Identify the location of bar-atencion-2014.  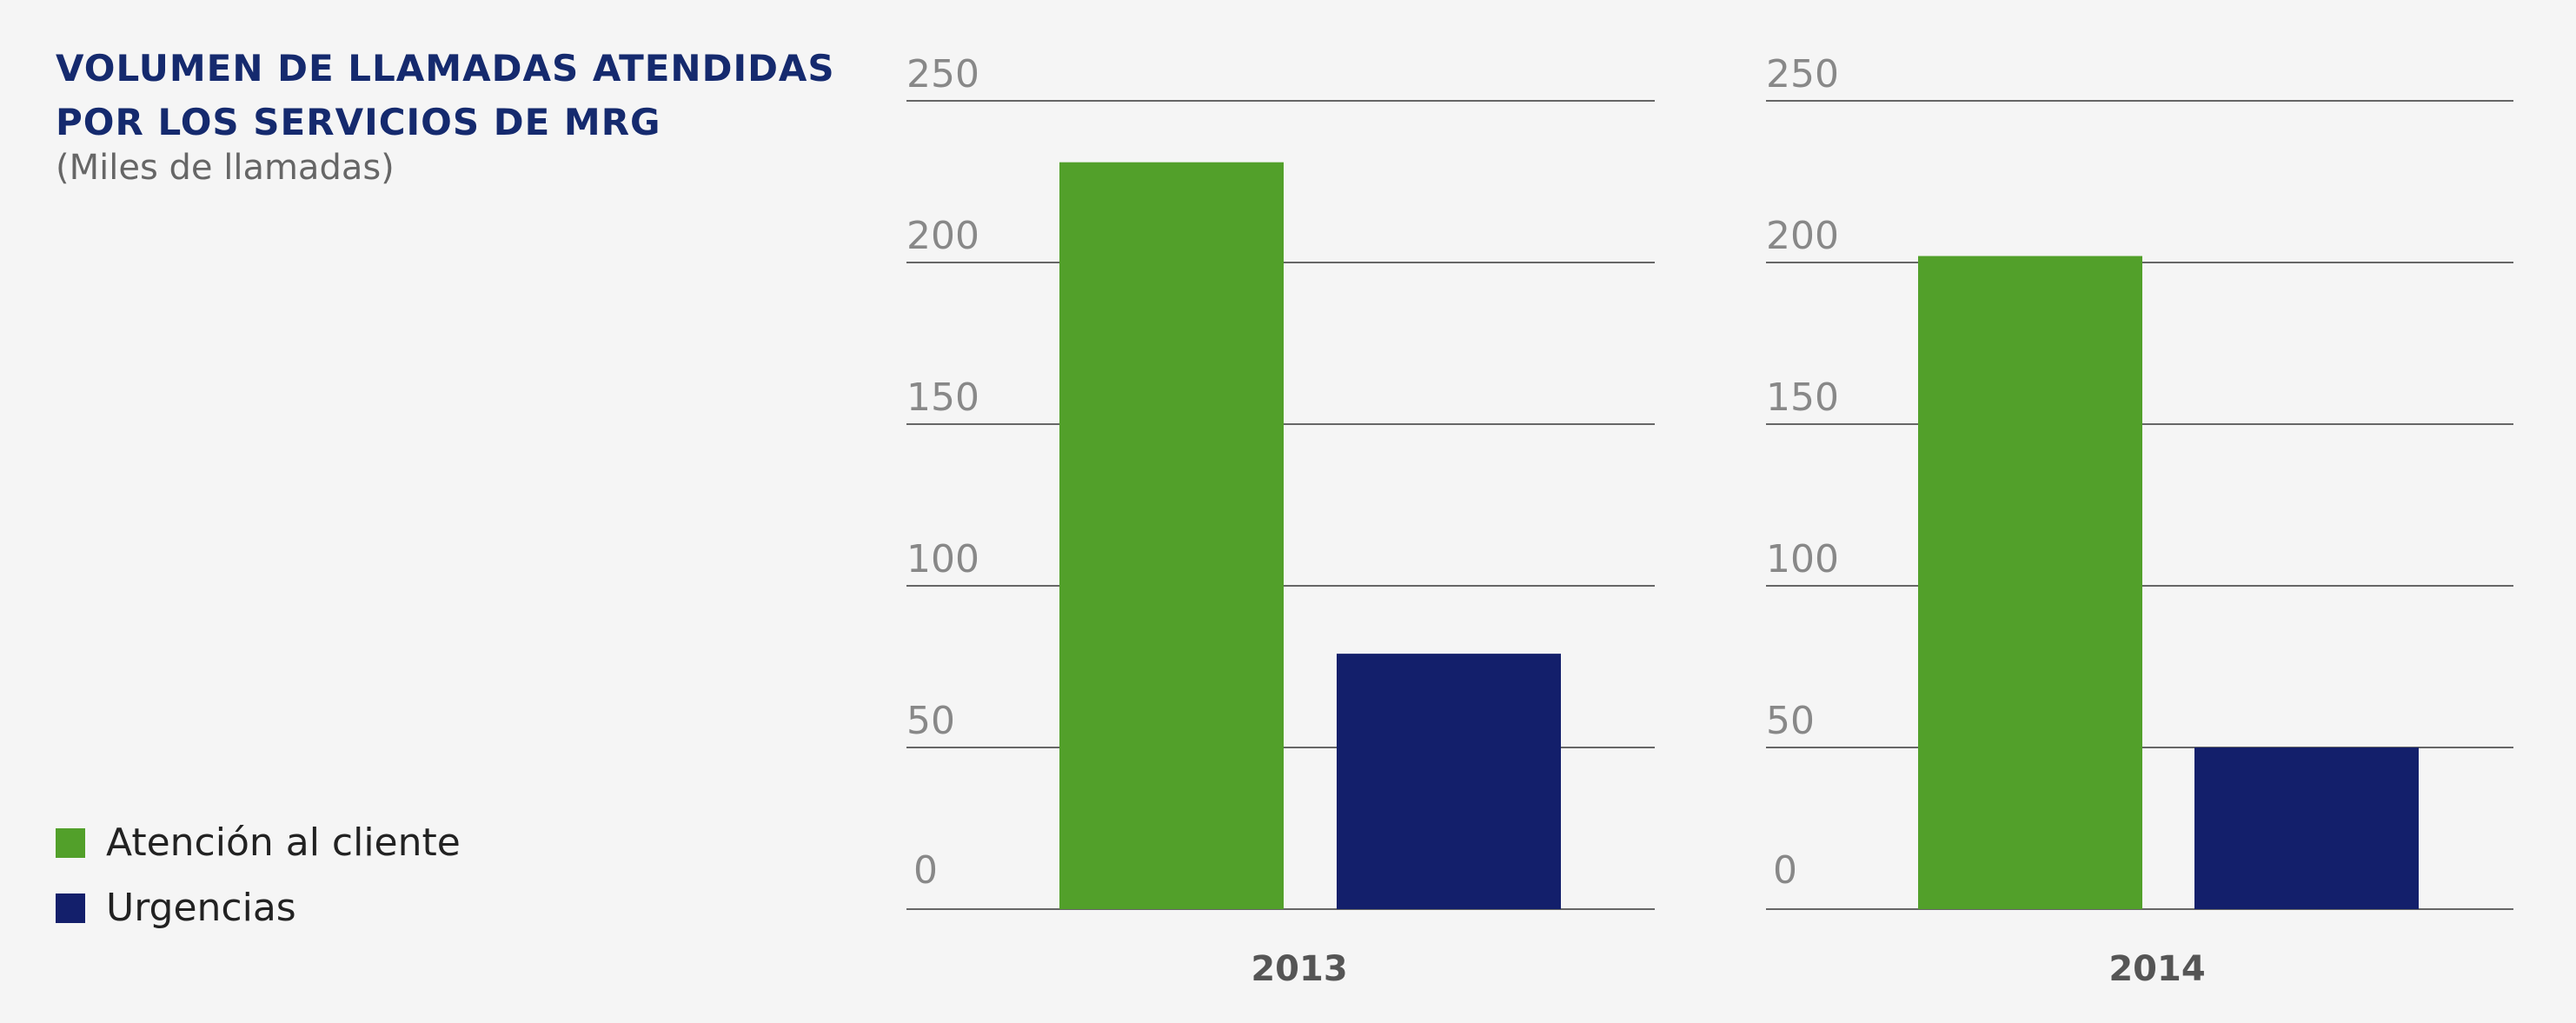
(2030, 582).